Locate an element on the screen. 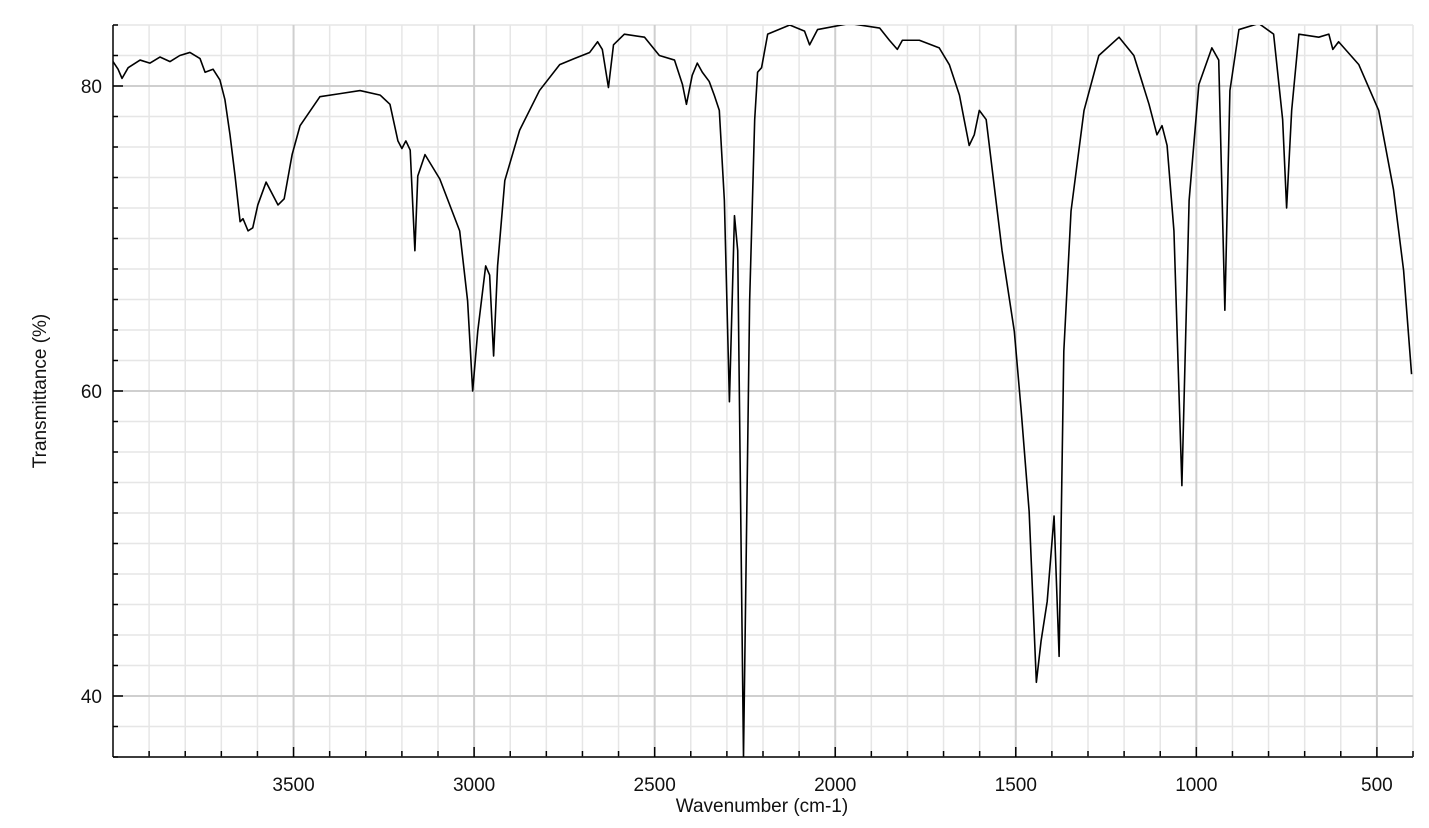  x-tick-label: 2000 is located at coordinates (835, 785).